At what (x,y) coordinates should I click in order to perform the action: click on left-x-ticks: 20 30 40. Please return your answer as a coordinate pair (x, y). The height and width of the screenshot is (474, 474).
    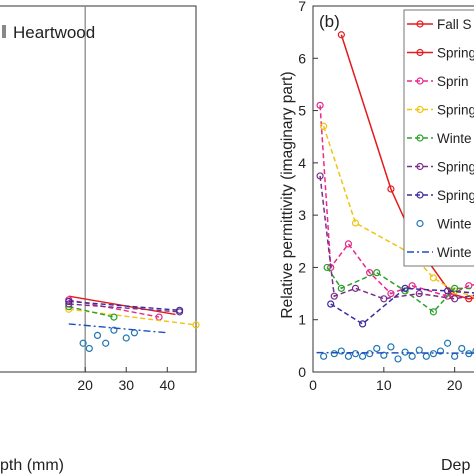
    Looking at the image, I should click on (126, 380).